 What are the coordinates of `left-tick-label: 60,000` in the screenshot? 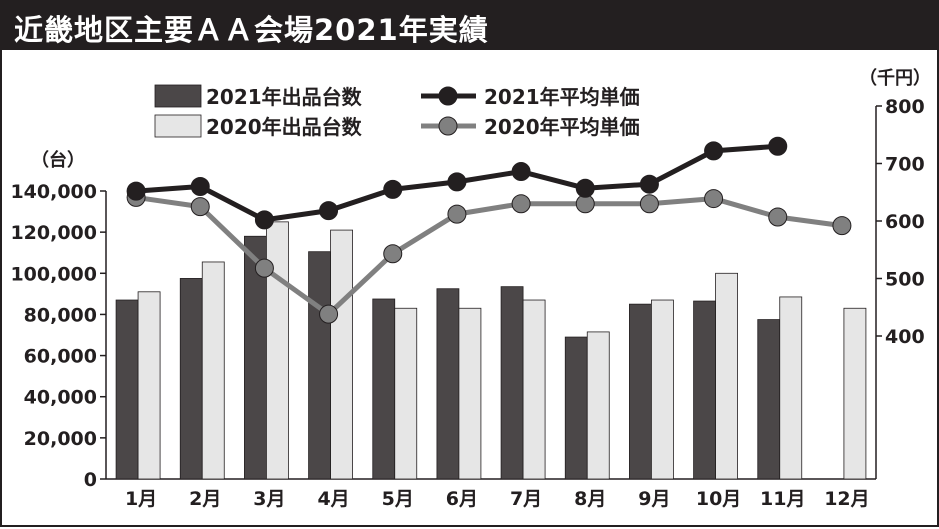 It's located at (60, 357).